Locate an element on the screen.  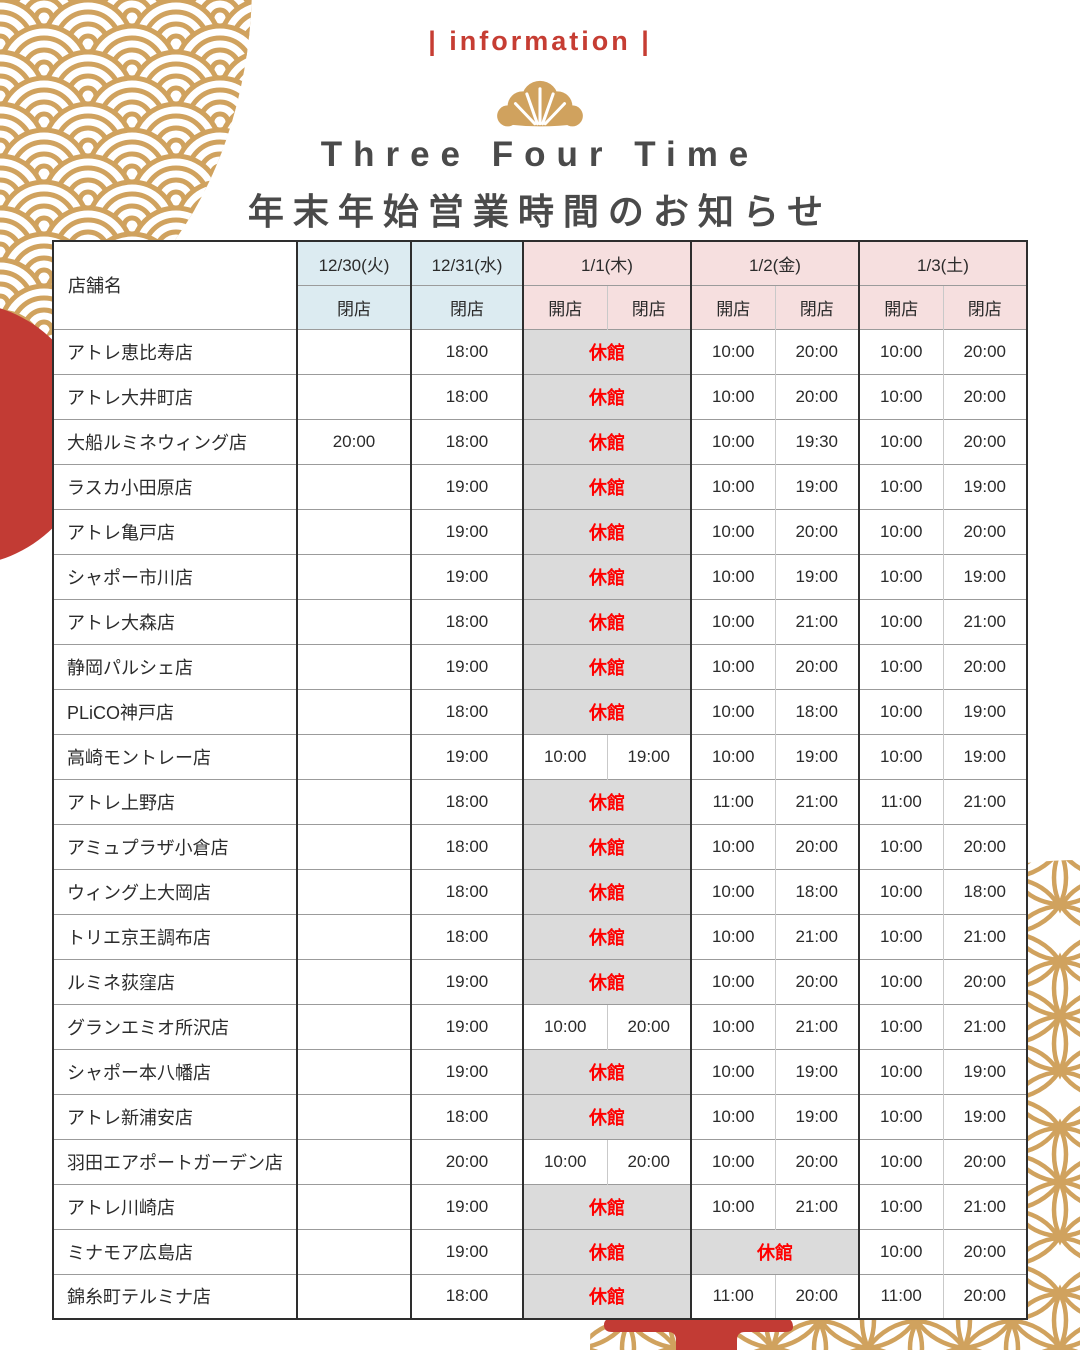
table-row: ラスカ小田原店 19:00 休館 10:00 19:00 10:00 19:00 is located at coordinates (539, 486).